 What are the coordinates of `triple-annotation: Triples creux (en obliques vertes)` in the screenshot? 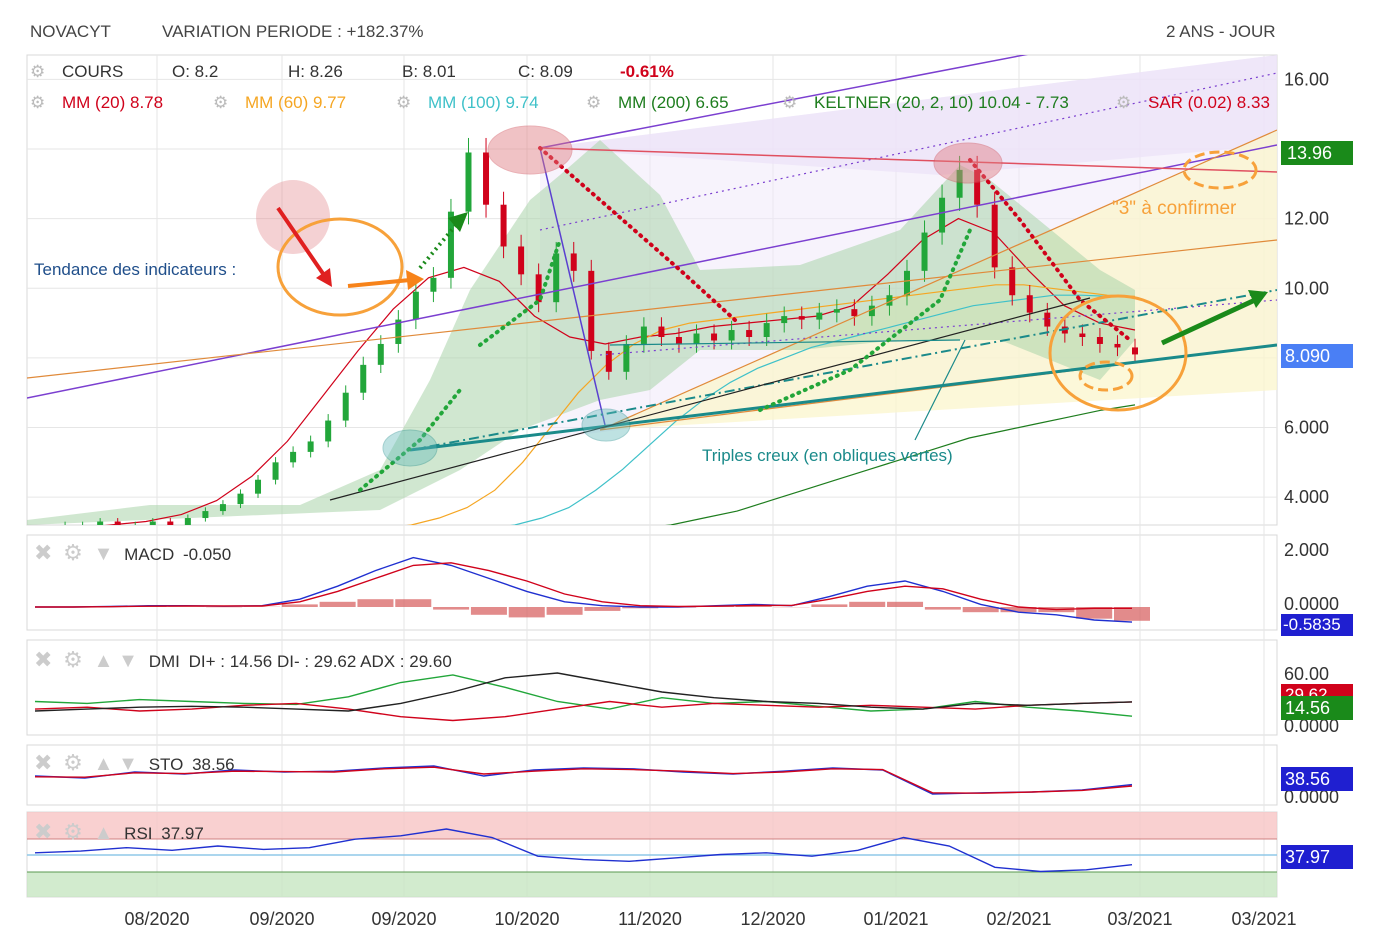 It's located at (827, 455).